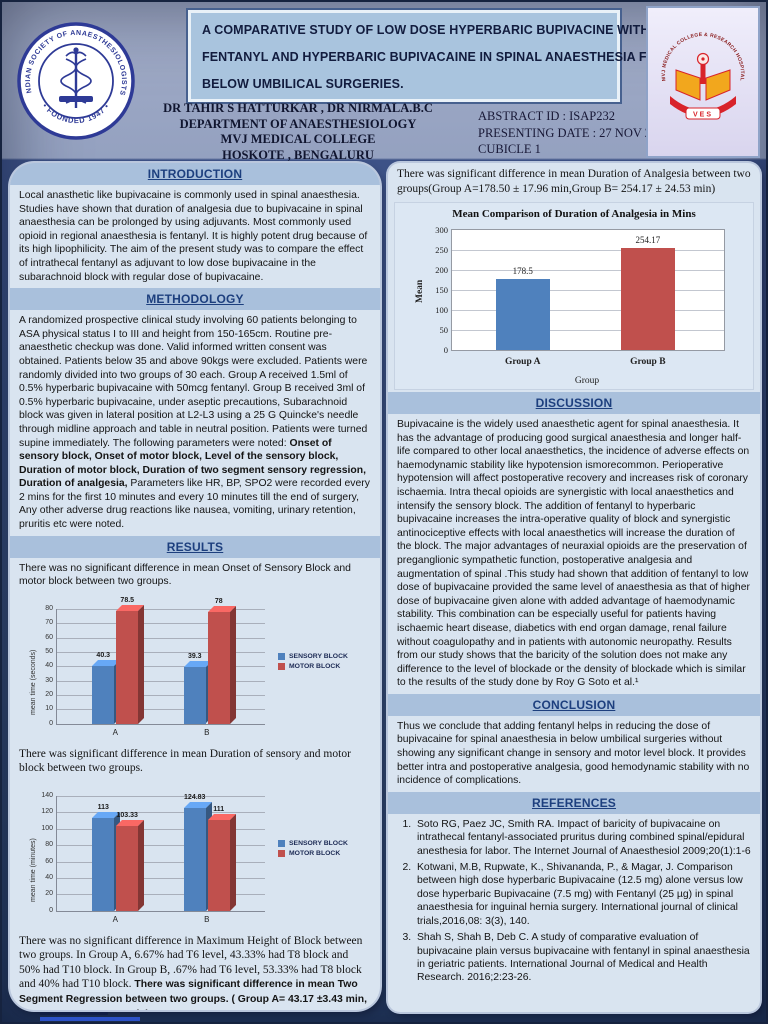 Image resolution: width=768 pixels, height=1024 pixels. Describe the element at coordinates (441, 270) in the screenshot. I see `y-tick-label: 200` at that location.